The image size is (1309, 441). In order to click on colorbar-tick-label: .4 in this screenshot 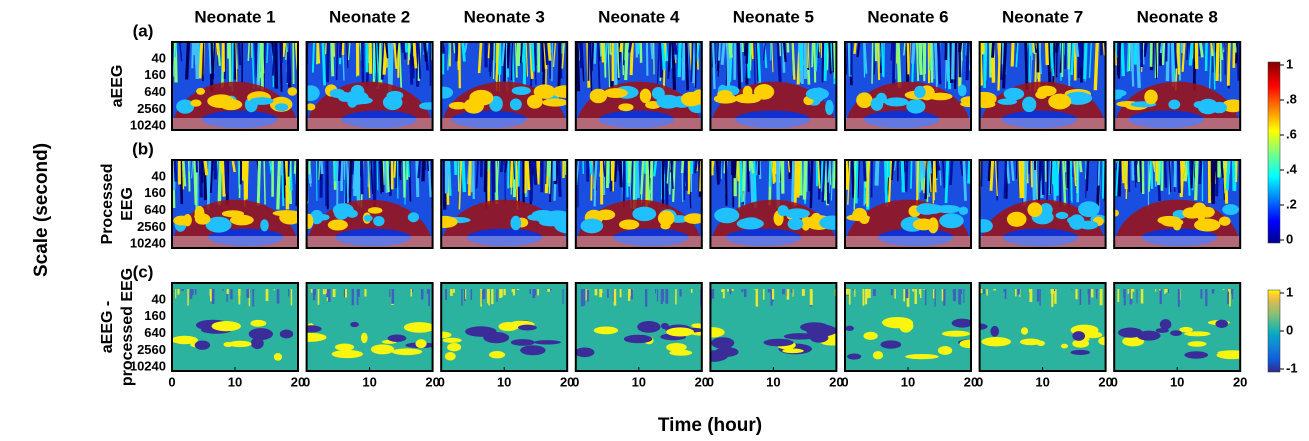, I will do `click(1292, 168)`.